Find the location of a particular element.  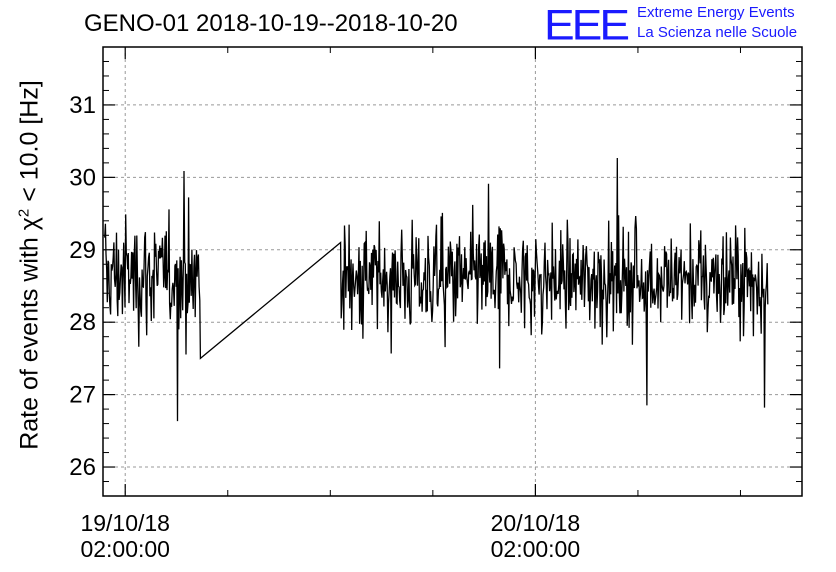

y-tick-label: 27 is located at coordinates (82, 395).